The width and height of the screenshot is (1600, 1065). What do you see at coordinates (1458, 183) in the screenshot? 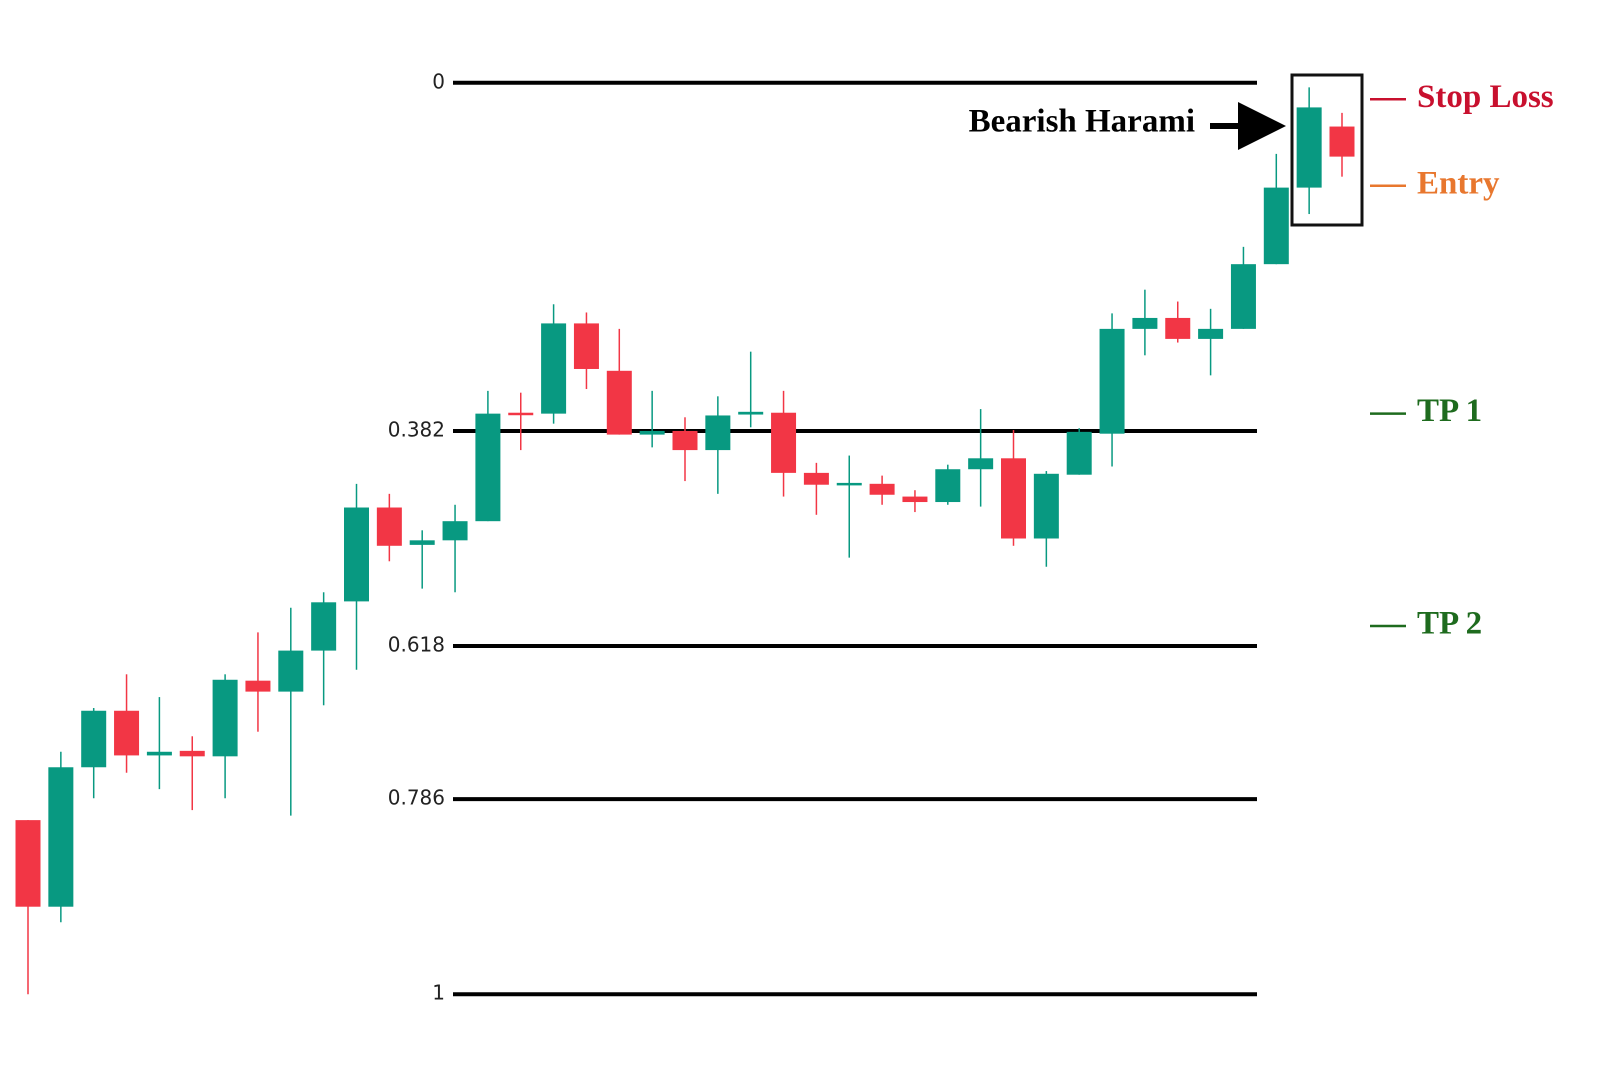
I see `annotation-label: Entry` at bounding box center [1458, 183].